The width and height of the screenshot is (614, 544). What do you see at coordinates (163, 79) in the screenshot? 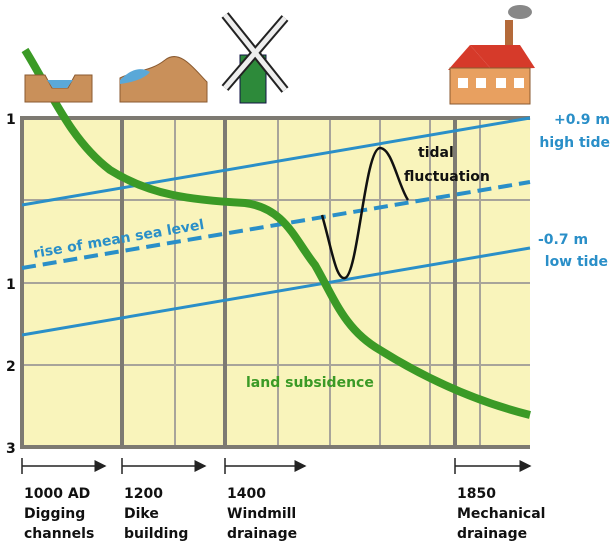
I see `dike-icon` at bounding box center [163, 79].